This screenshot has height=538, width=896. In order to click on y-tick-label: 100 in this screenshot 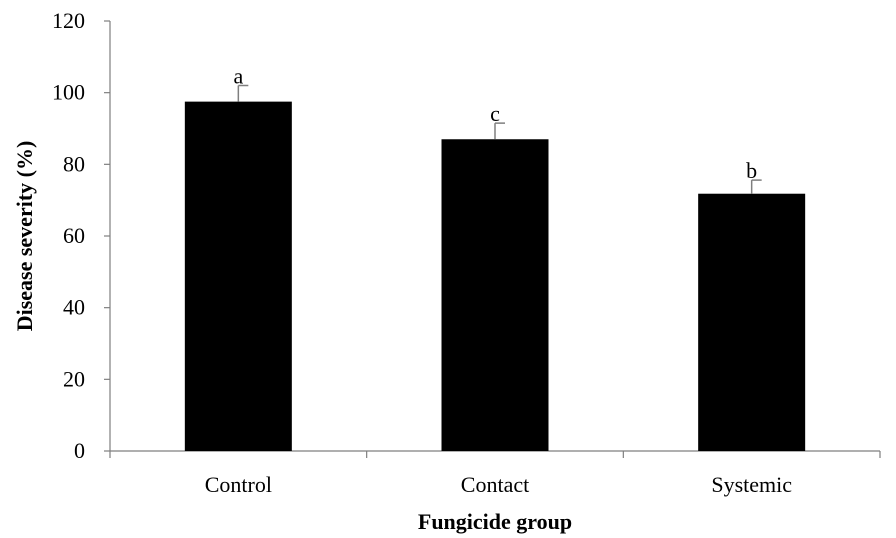, I will do `click(68, 92)`.